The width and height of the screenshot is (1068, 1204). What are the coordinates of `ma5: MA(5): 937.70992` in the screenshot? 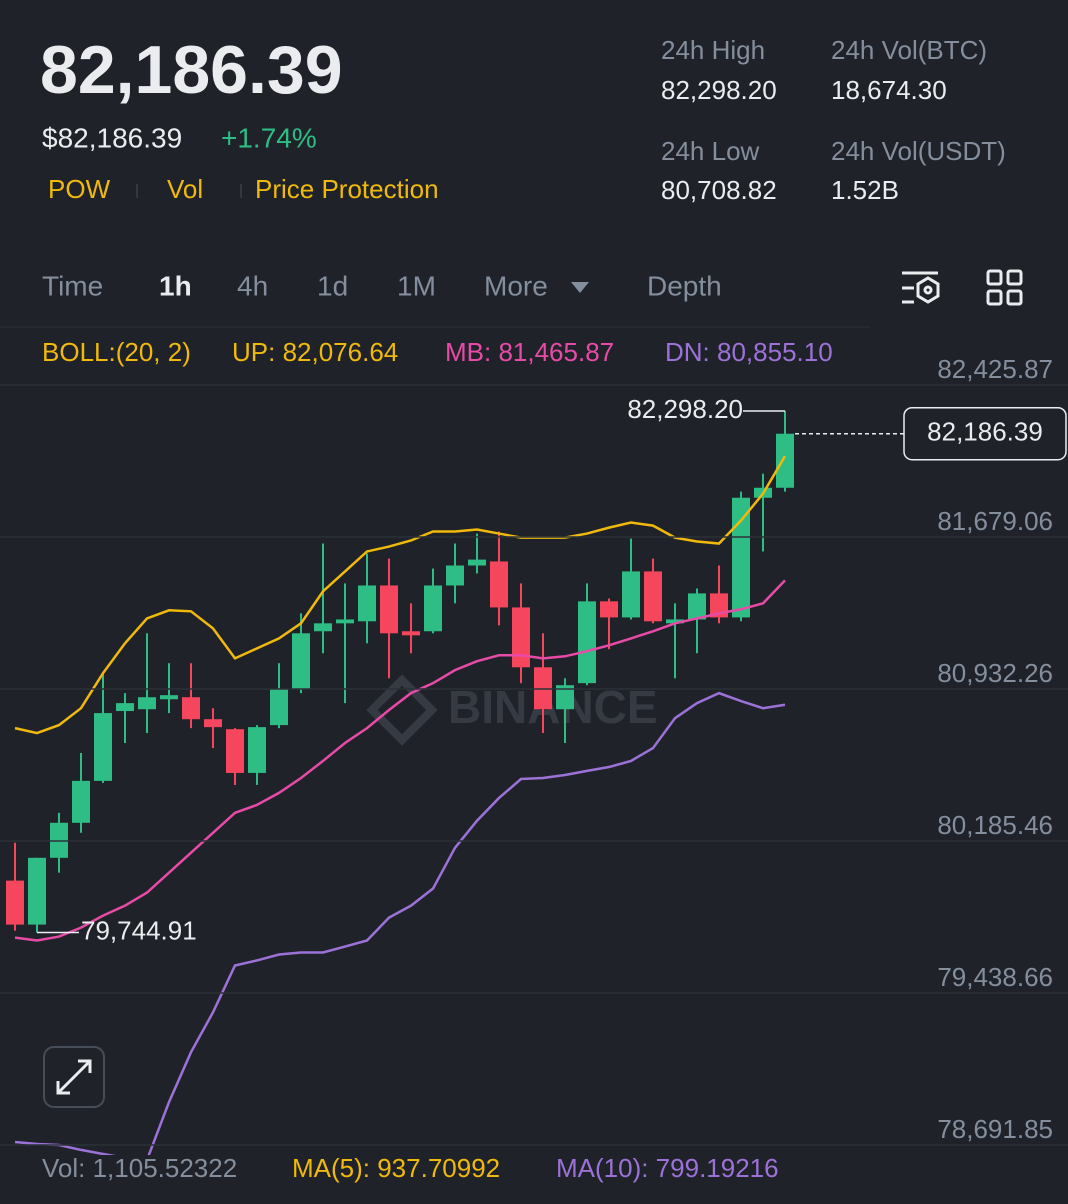 It's located at (396, 1168).